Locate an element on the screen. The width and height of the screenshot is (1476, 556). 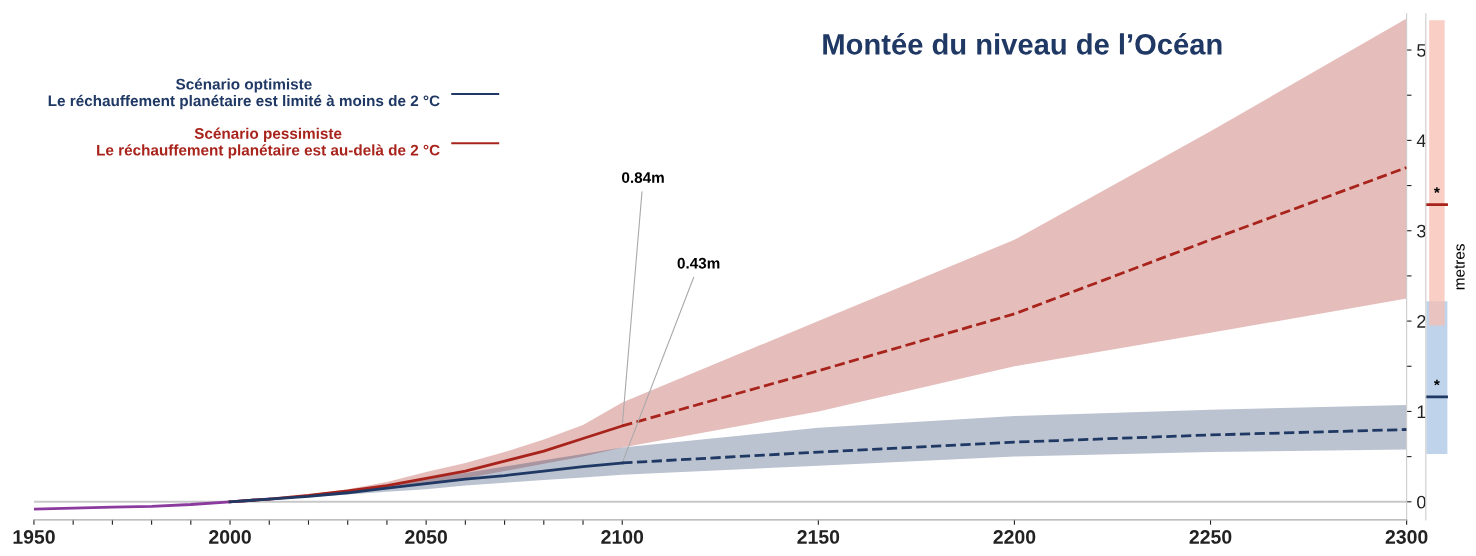
y-axis-title: metres is located at coordinates (1459, 267).